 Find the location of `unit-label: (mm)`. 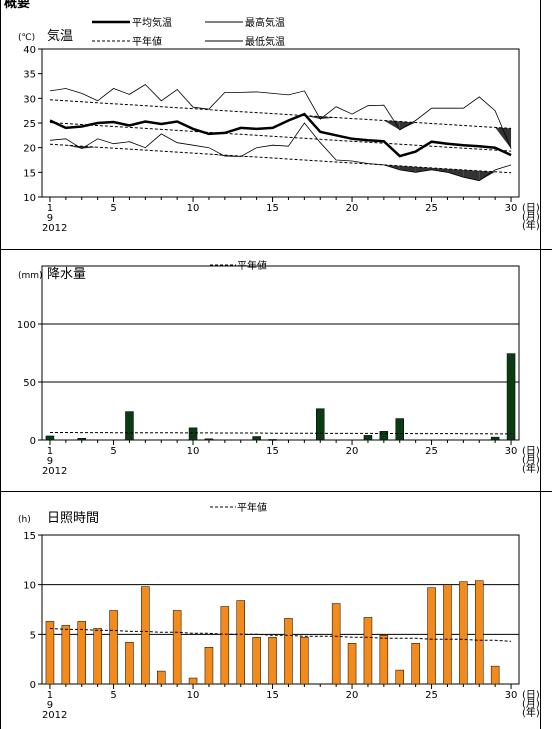

unit-label: (mm) is located at coordinates (30, 276).